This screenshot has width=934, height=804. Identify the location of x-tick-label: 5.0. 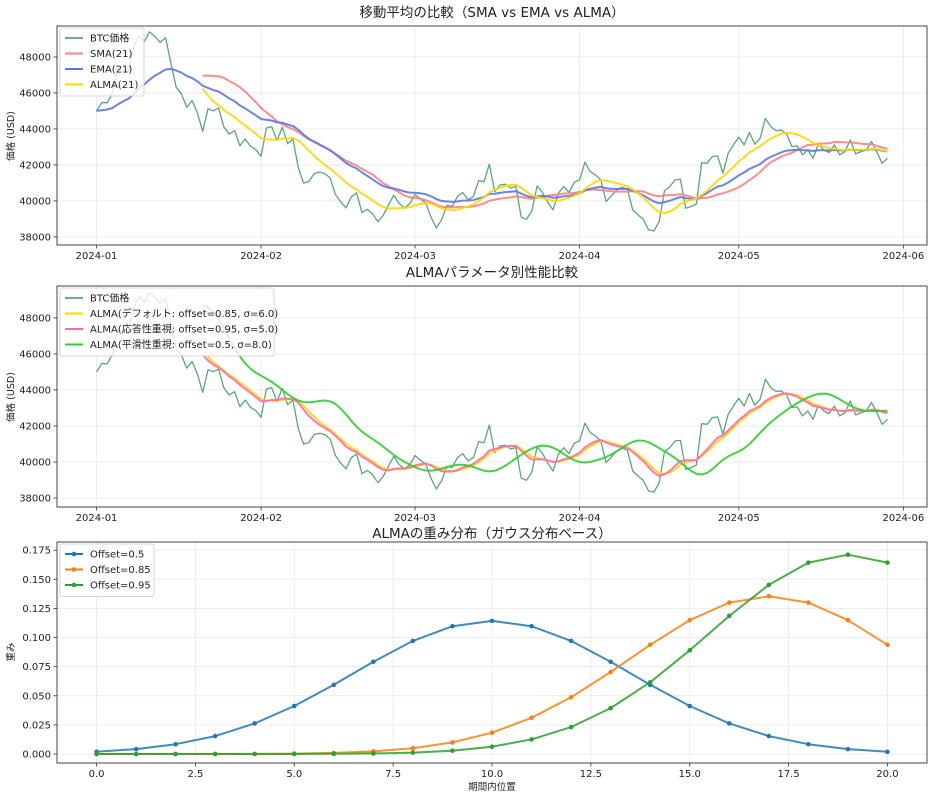
(294, 774).